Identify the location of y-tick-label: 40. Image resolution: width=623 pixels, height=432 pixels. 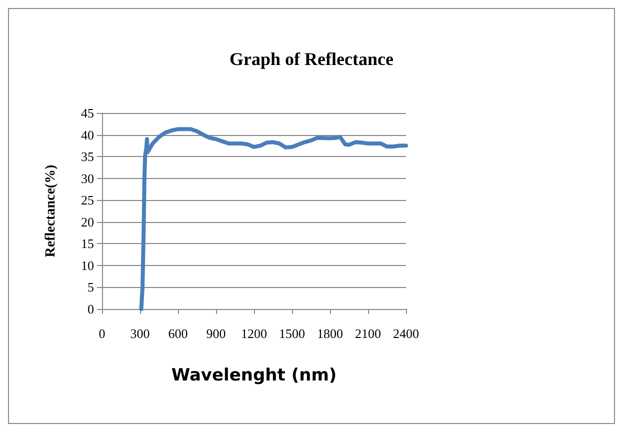
(87, 134).